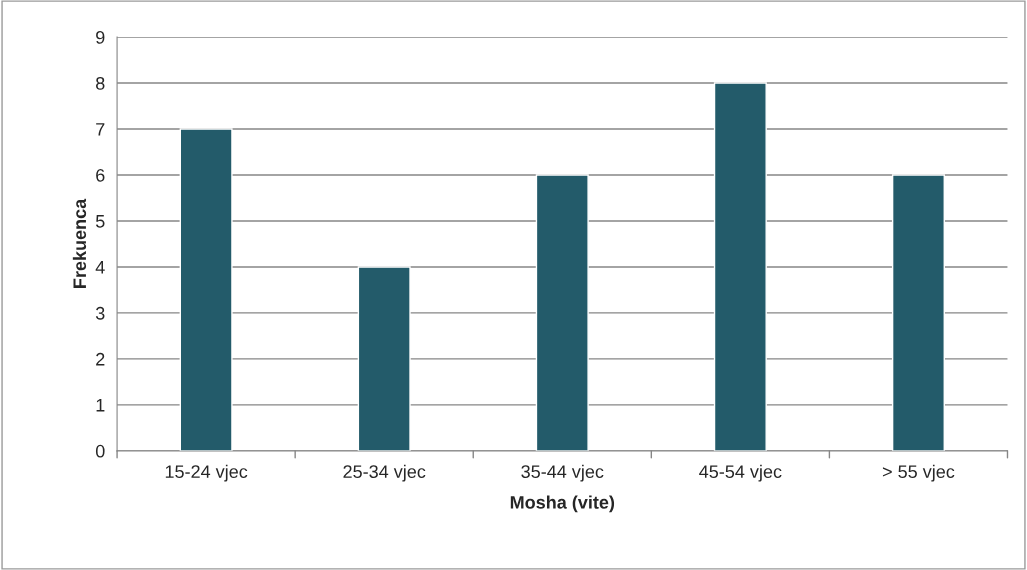 The height and width of the screenshot is (570, 1027). I want to click on y-tick-label: 0, so click(100, 451).